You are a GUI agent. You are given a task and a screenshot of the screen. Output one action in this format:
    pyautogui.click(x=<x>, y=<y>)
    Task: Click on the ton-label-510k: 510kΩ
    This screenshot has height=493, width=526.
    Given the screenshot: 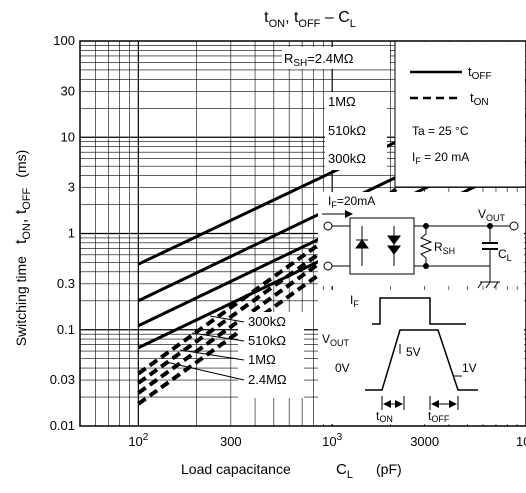 What is the action you would take?
    pyautogui.click(x=267, y=340)
    